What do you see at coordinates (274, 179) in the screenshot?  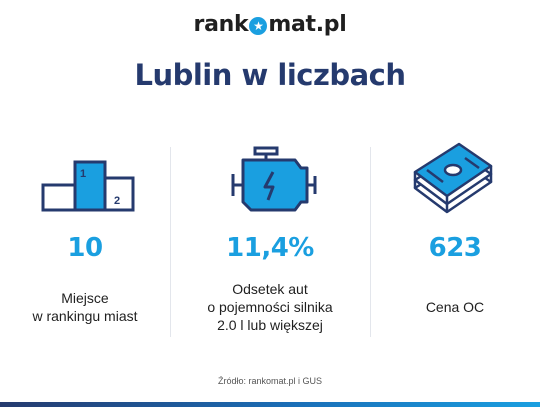 I see `car-engine-icon` at bounding box center [274, 179].